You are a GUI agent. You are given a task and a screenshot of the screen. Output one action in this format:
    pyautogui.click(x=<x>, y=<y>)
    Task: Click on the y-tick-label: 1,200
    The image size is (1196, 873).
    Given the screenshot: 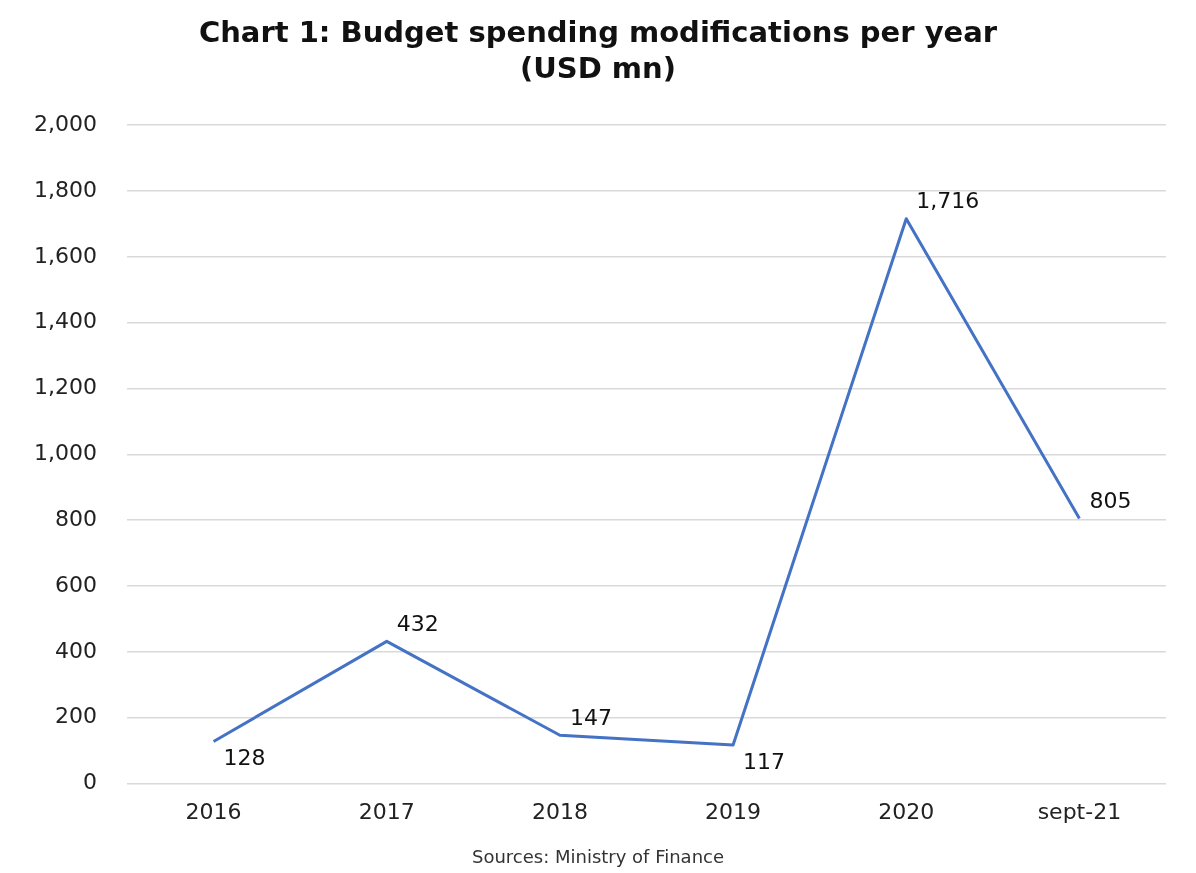 What is the action you would take?
    pyautogui.click(x=65, y=387)
    